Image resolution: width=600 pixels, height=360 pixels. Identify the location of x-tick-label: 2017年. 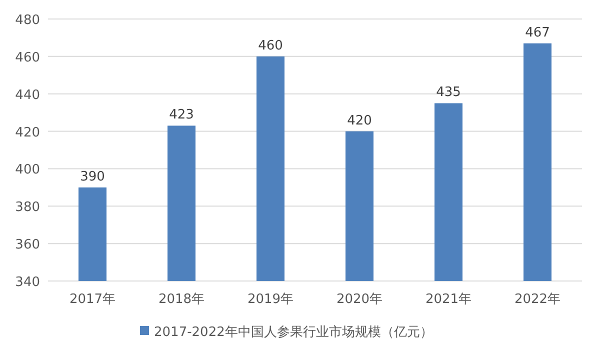
(92, 299).